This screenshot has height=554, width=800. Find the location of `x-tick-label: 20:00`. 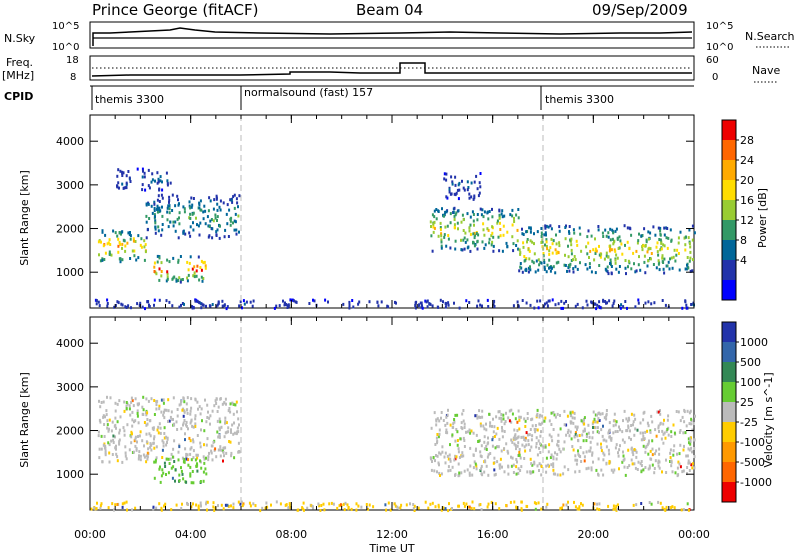

x-tick-label: 20:00 is located at coordinates (593, 534).